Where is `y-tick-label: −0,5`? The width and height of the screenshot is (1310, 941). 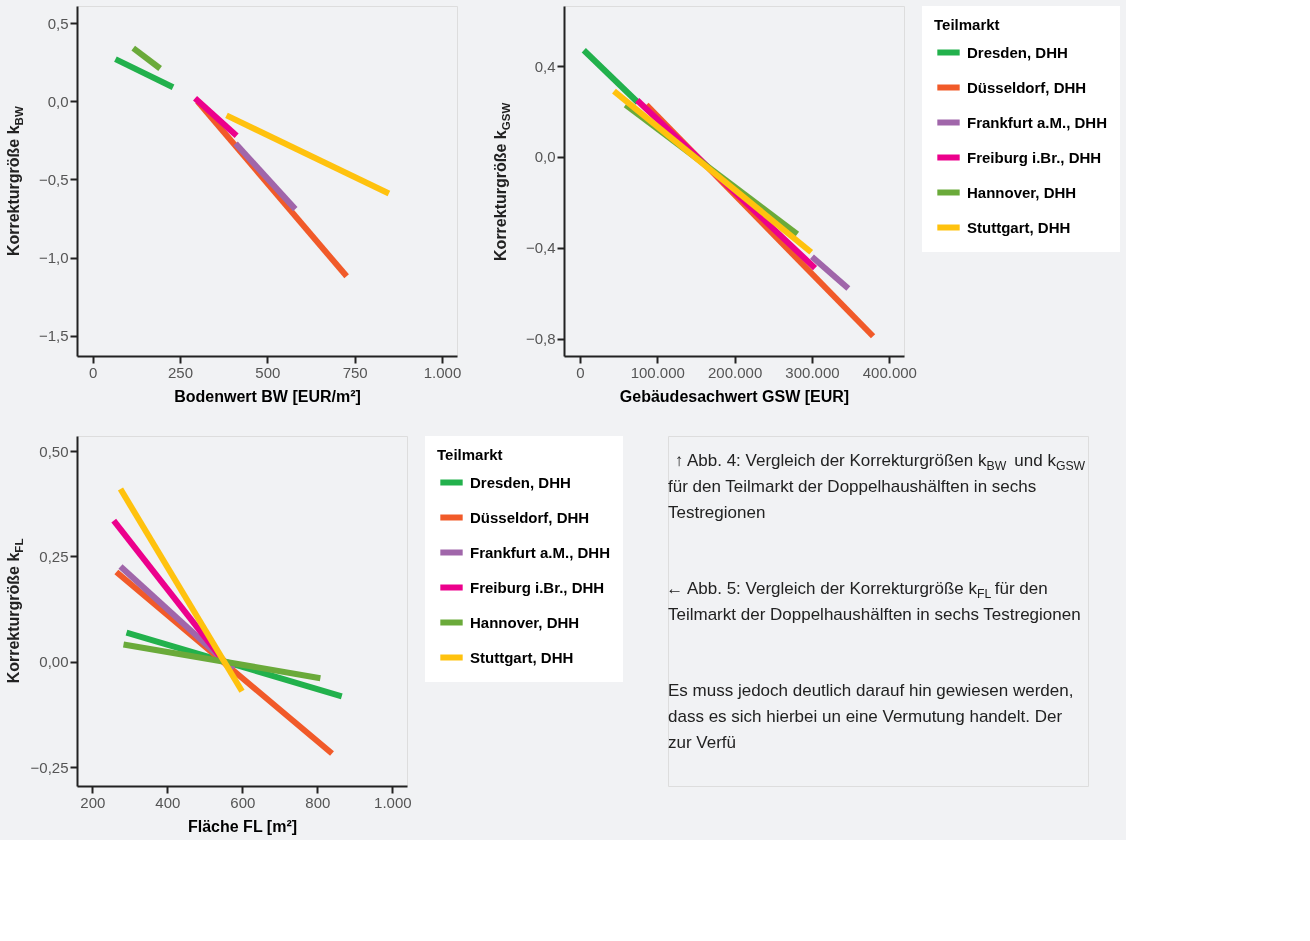 y-tick-label: −0,5 is located at coordinates (53, 179).